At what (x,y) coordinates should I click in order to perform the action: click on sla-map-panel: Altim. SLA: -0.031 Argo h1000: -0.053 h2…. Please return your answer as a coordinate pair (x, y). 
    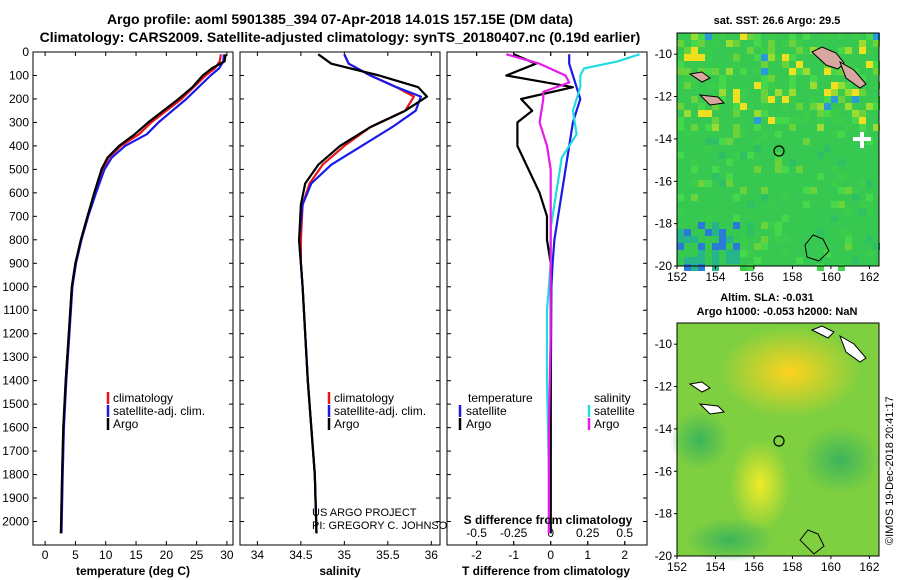
    Looking at the image, I should click on (767, 433).